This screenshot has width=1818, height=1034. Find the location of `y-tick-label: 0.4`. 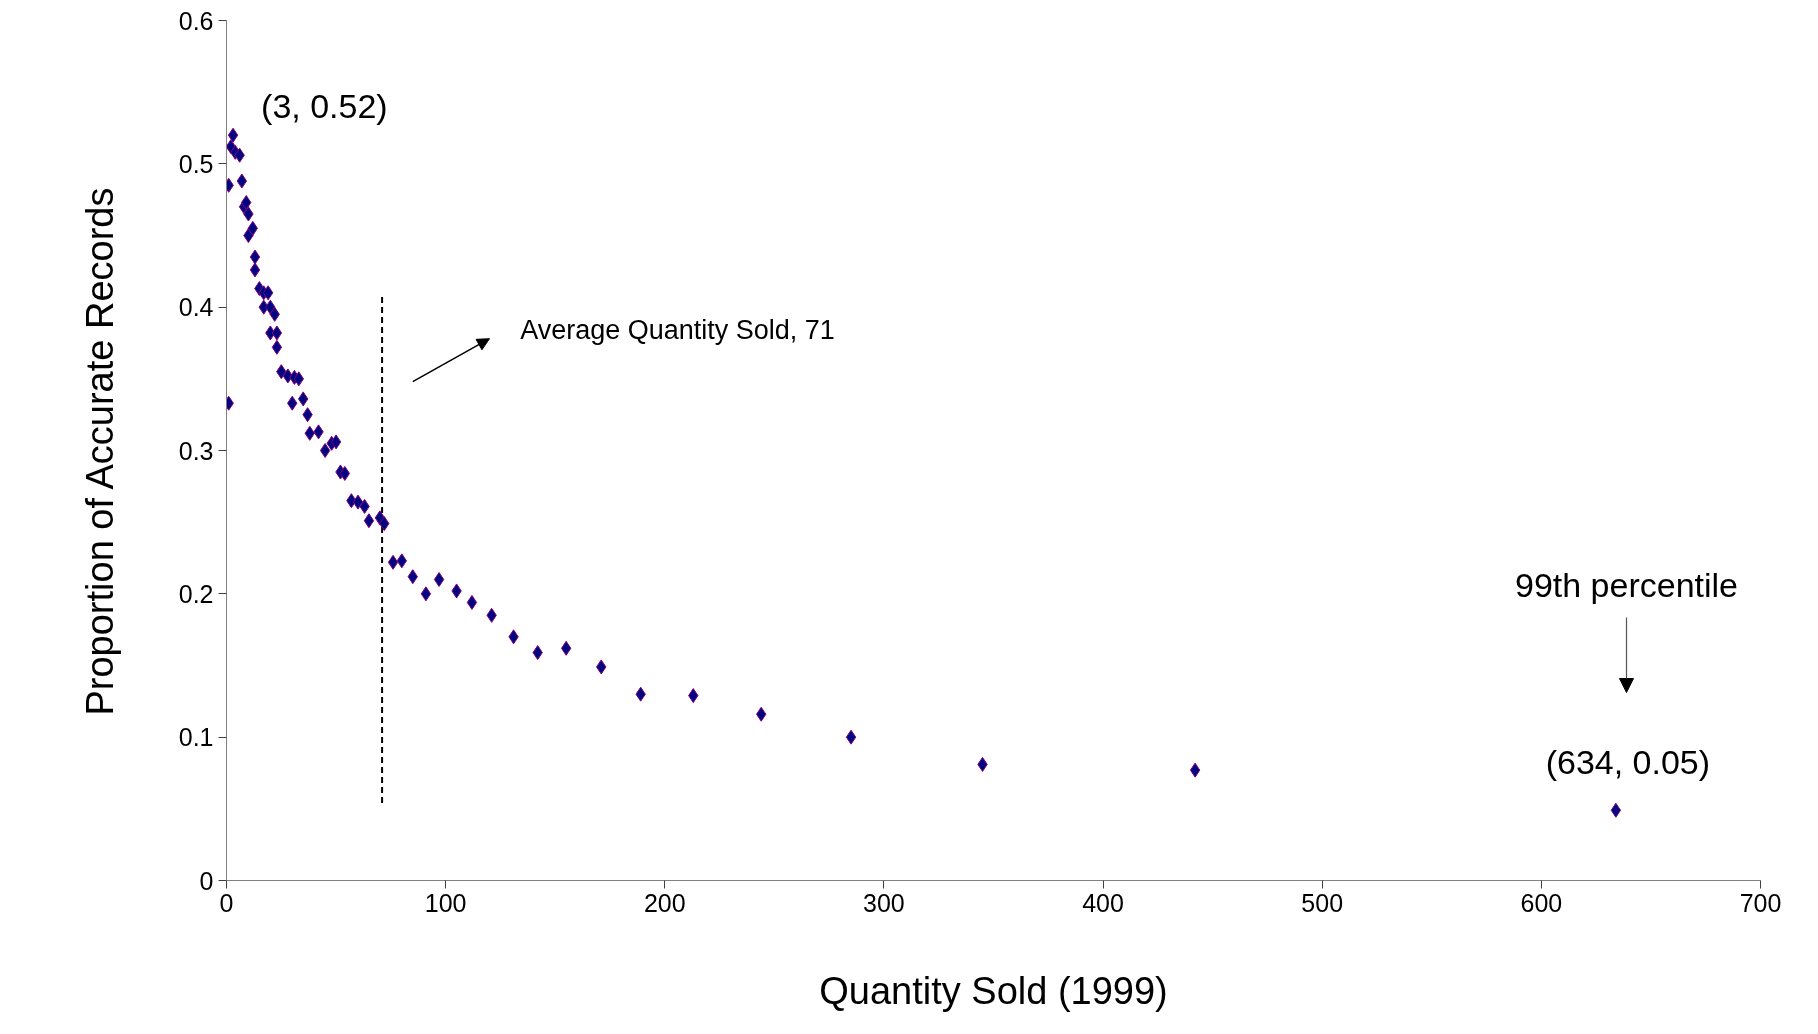

y-tick-label: 0.4 is located at coordinates (196, 307).